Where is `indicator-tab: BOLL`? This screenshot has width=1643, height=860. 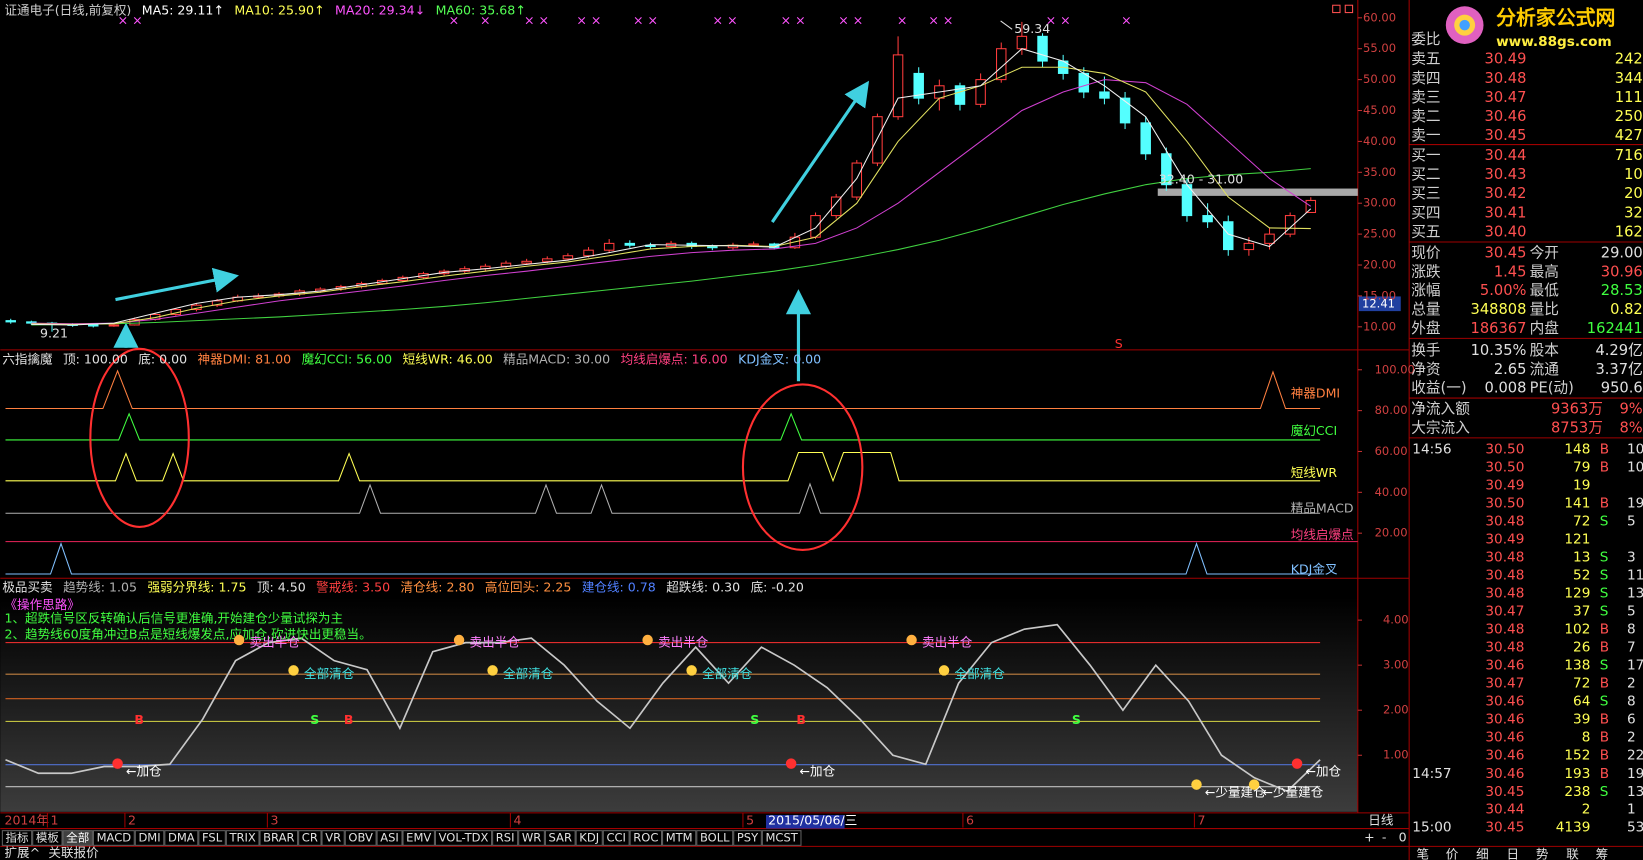 indicator-tab: BOLL is located at coordinates (715, 838).